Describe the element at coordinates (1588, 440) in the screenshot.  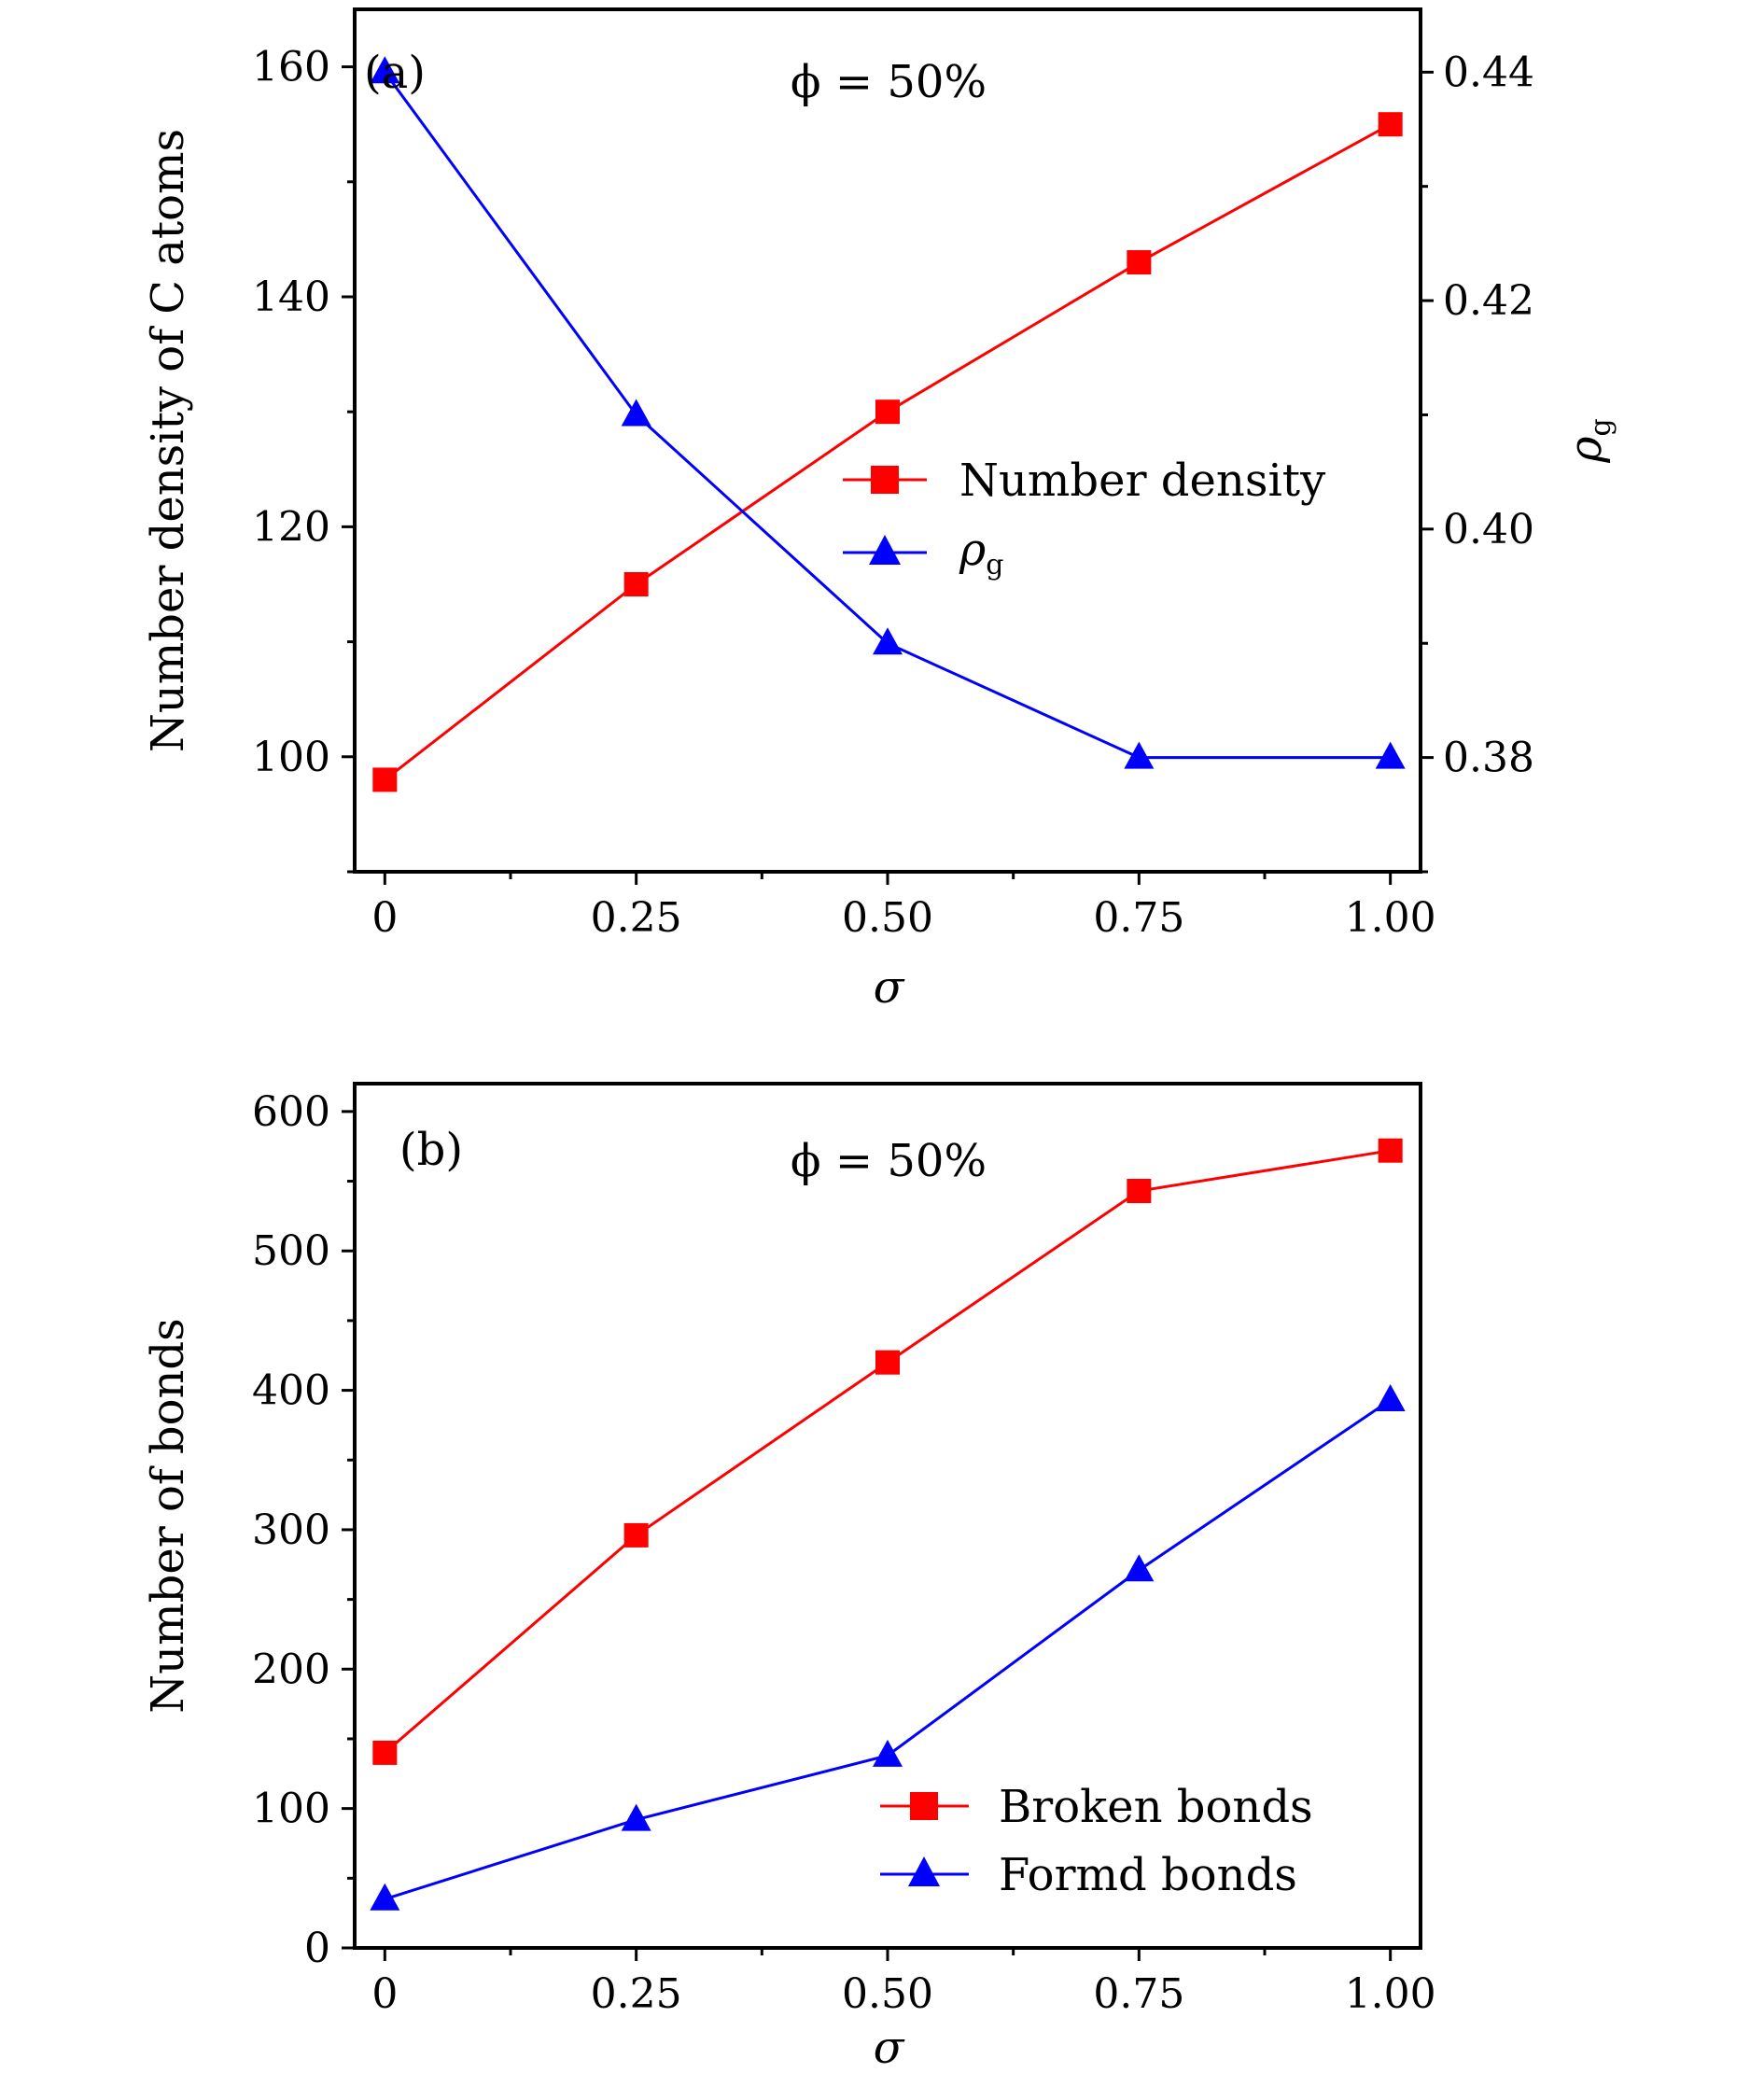
I see `y2label-a: ρg` at that location.